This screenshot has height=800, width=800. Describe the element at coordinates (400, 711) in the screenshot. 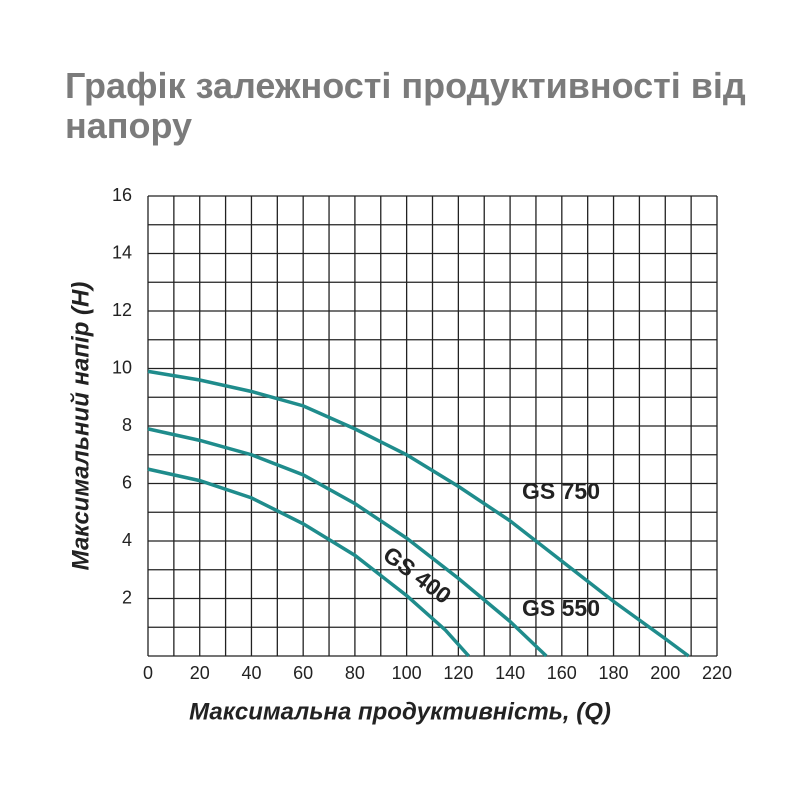

I see `x-axis-label: Максимальна продуктивність, (Q)` at that location.